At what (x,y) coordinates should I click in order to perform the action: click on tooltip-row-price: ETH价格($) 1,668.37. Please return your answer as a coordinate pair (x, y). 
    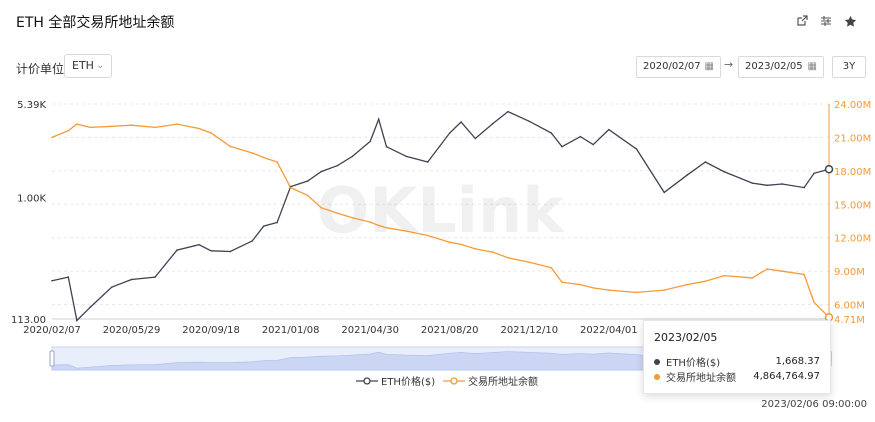
    Looking at the image, I should click on (737, 361).